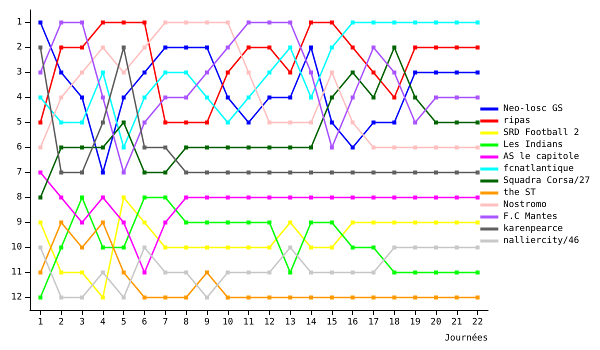  What do you see at coordinates (466, 338) in the screenshot?
I see `x-axis-title: Journées` at bounding box center [466, 338].